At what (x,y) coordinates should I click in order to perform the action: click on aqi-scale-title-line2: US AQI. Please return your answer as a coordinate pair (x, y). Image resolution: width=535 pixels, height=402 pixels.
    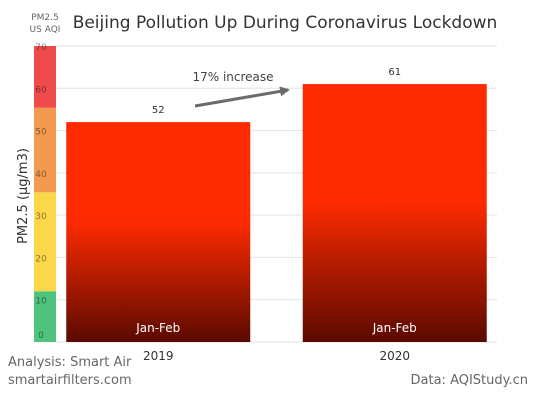
    Looking at the image, I should click on (45, 30).